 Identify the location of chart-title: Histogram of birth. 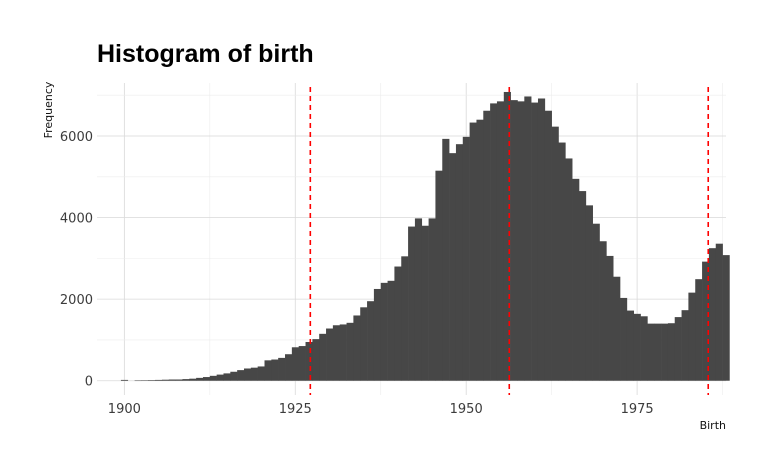
(205, 54).